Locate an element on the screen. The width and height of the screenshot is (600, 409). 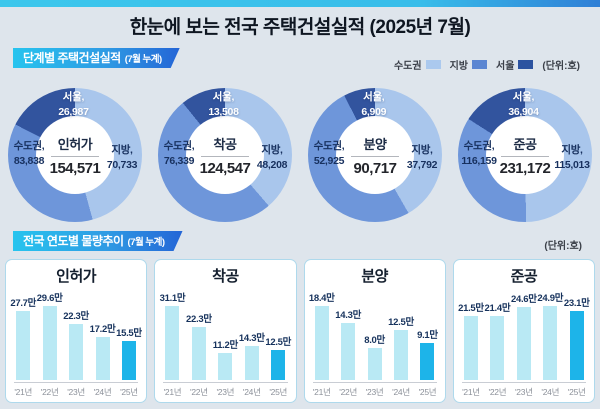
donut-center: 착공 124,547 is located at coordinates (225, 155).